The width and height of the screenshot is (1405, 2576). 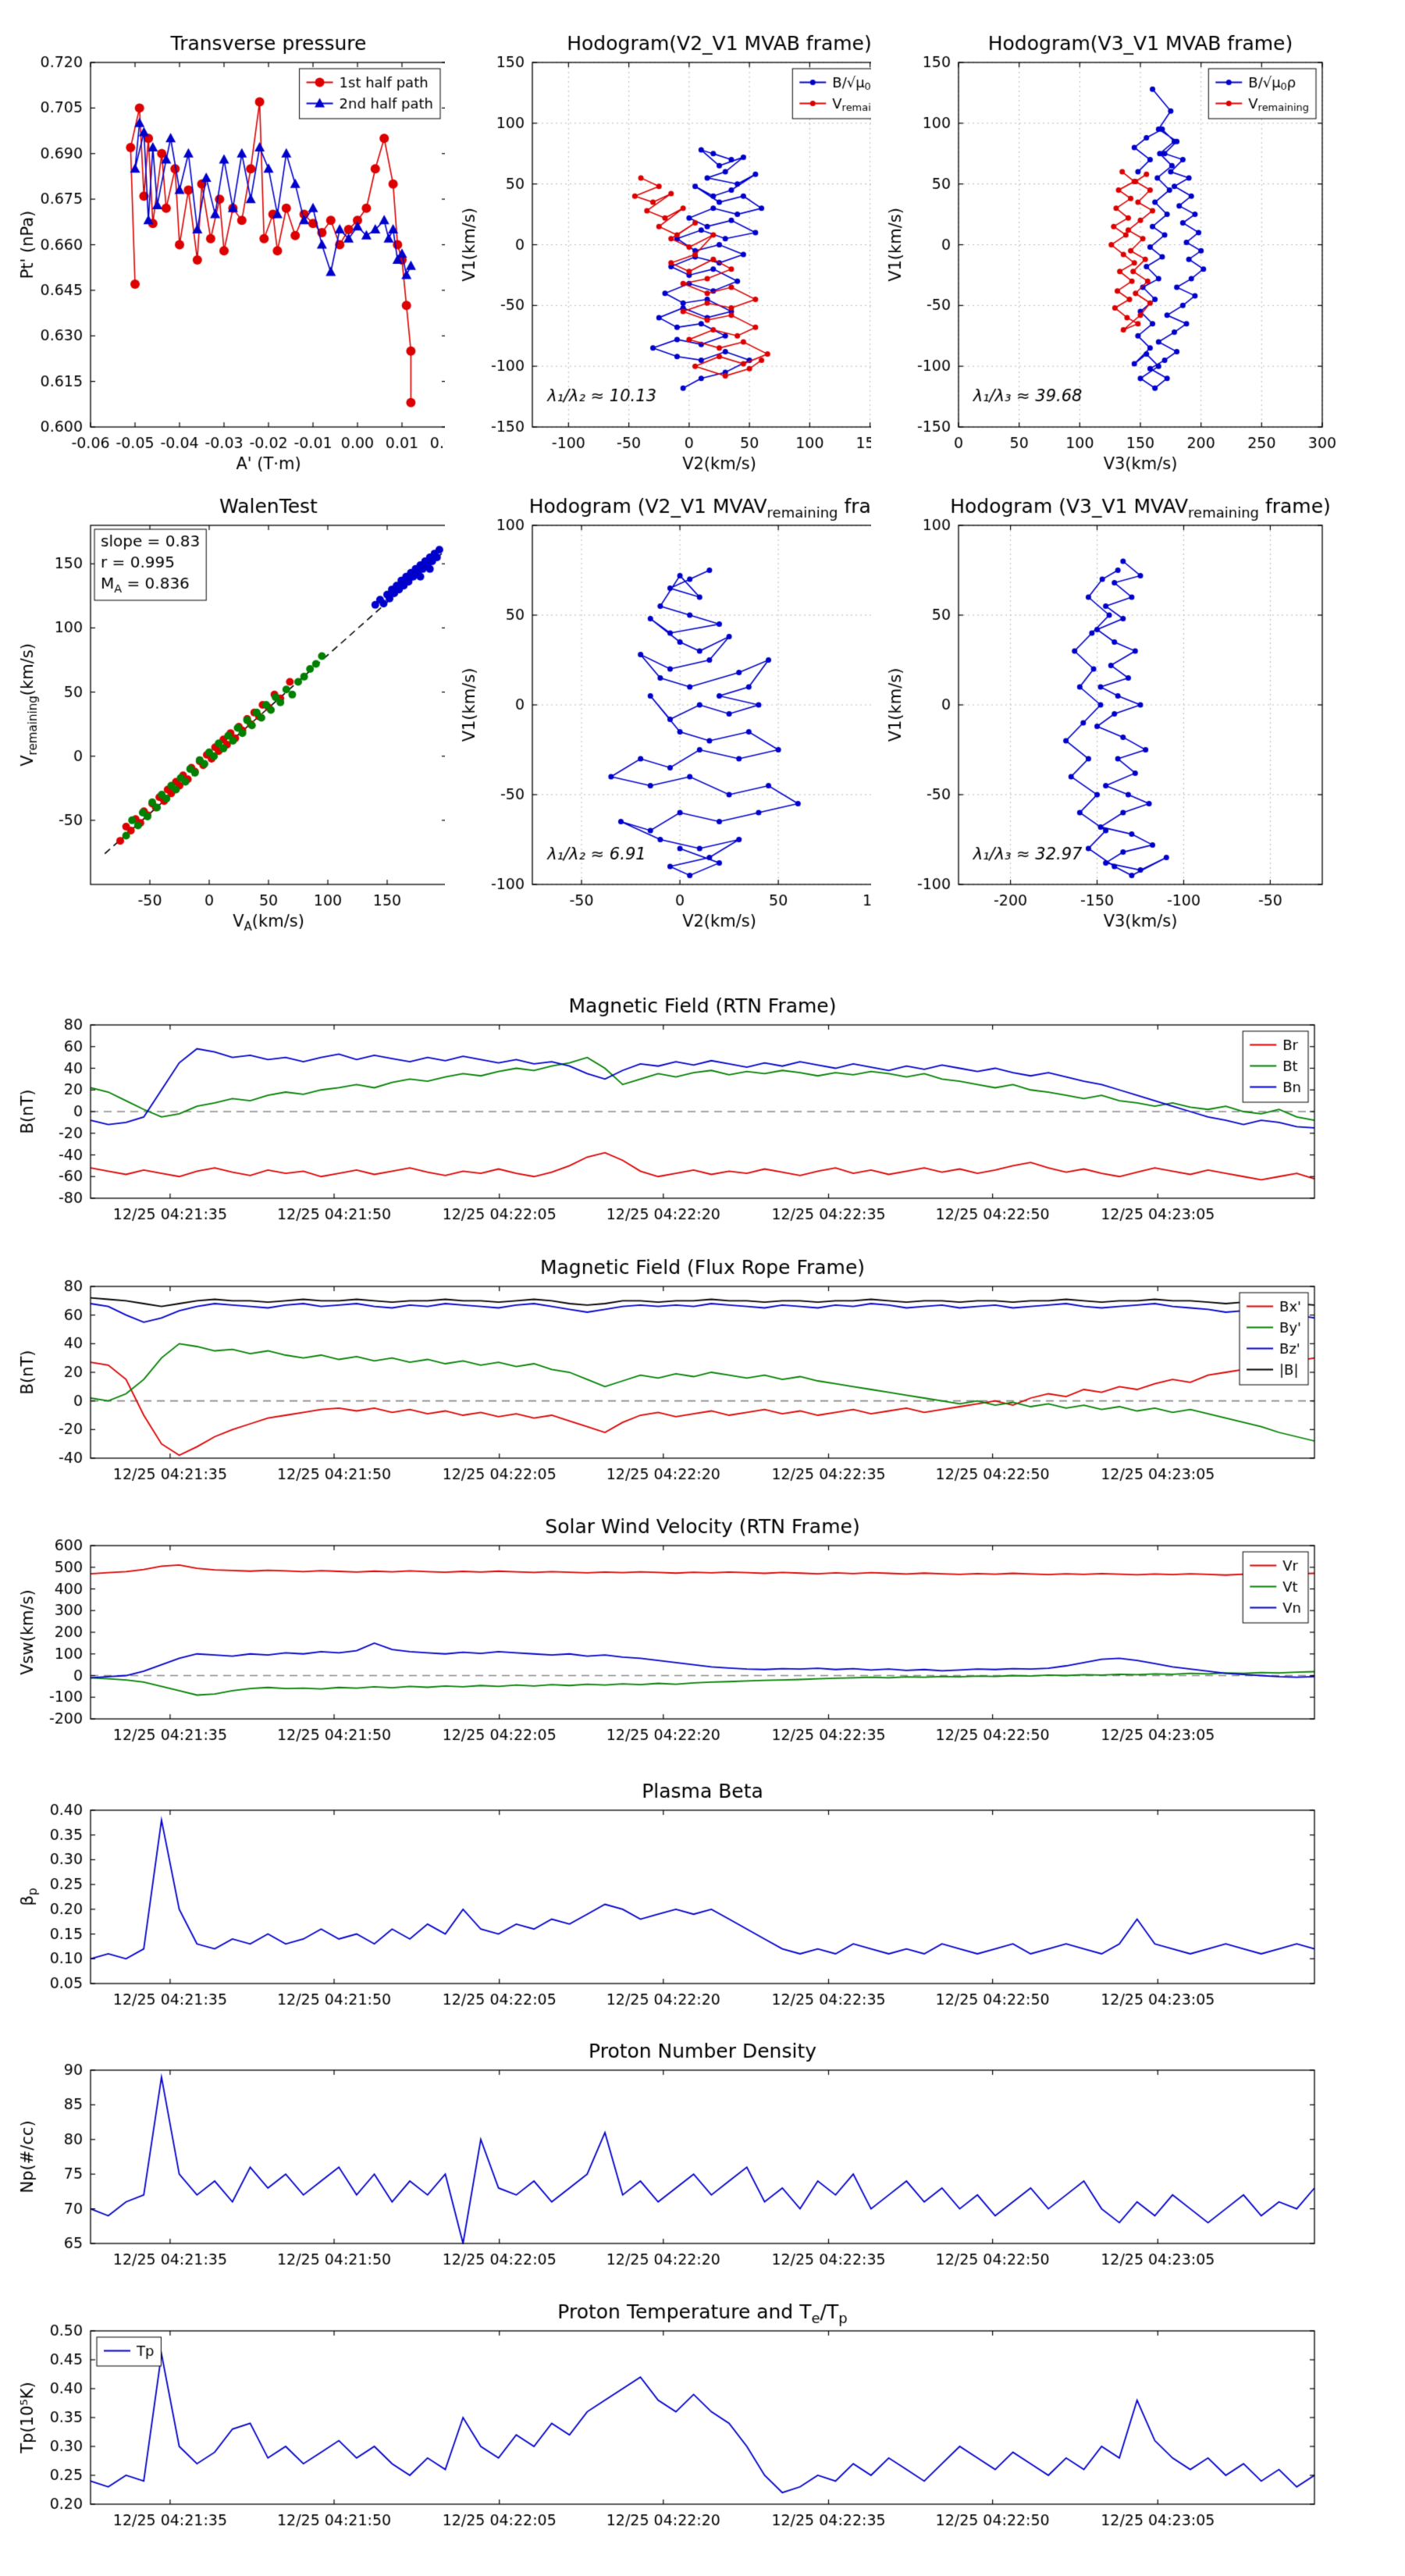 I want to click on bfield-fluxrope-chart, so click(x=668, y=1376).